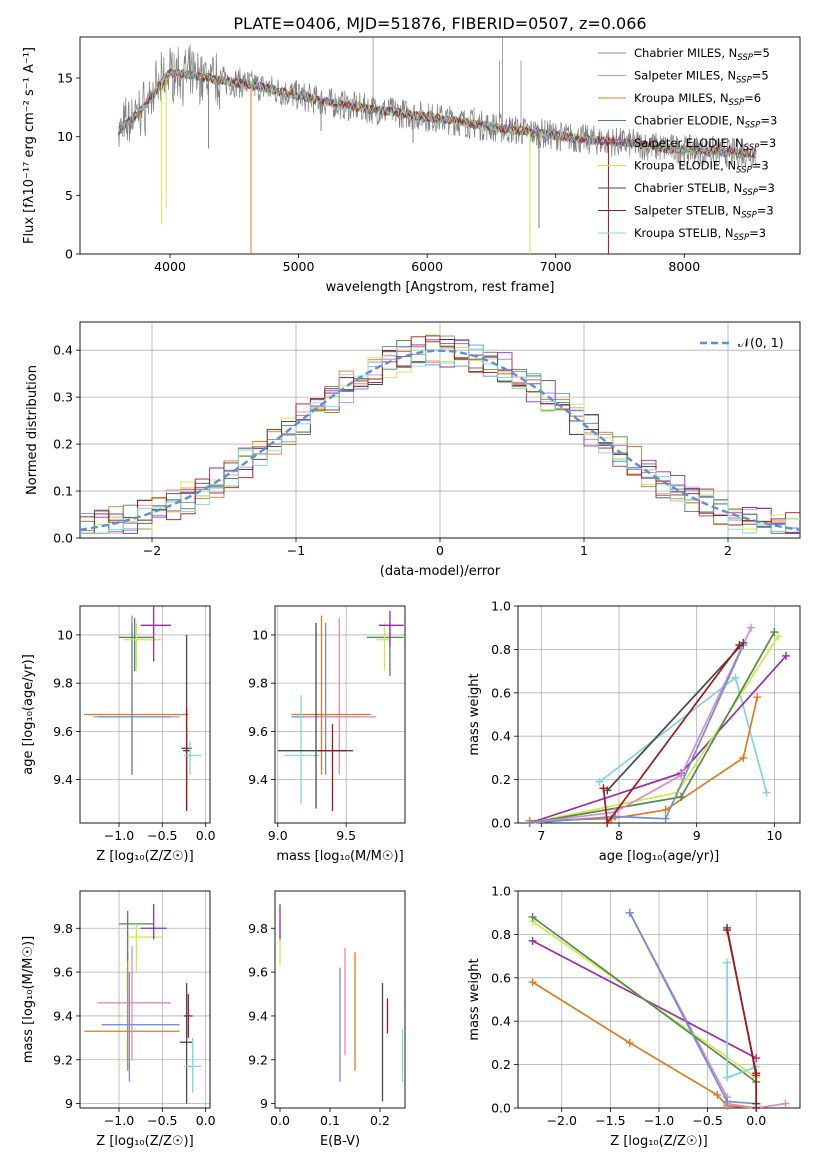  I want to click on mass-vs-extinction-panel: 0.0 0.1 0.2 9 9.2 9.4 9.6 9.8 E(B-V), so click(327, 1019).